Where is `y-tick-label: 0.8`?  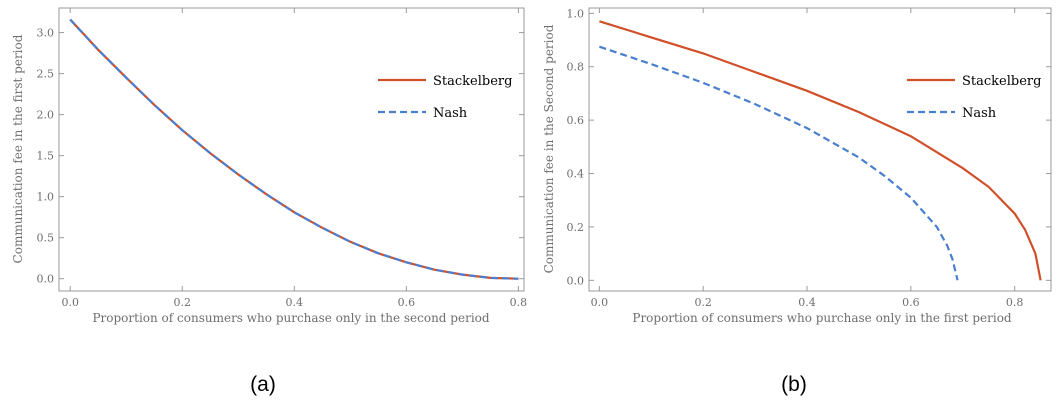
y-tick-label: 0.8 is located at coordinates (576, 67).